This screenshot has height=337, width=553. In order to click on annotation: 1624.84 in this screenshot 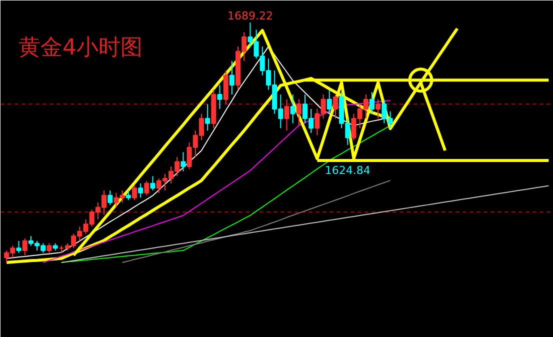, I will do `click(347, 170)`.